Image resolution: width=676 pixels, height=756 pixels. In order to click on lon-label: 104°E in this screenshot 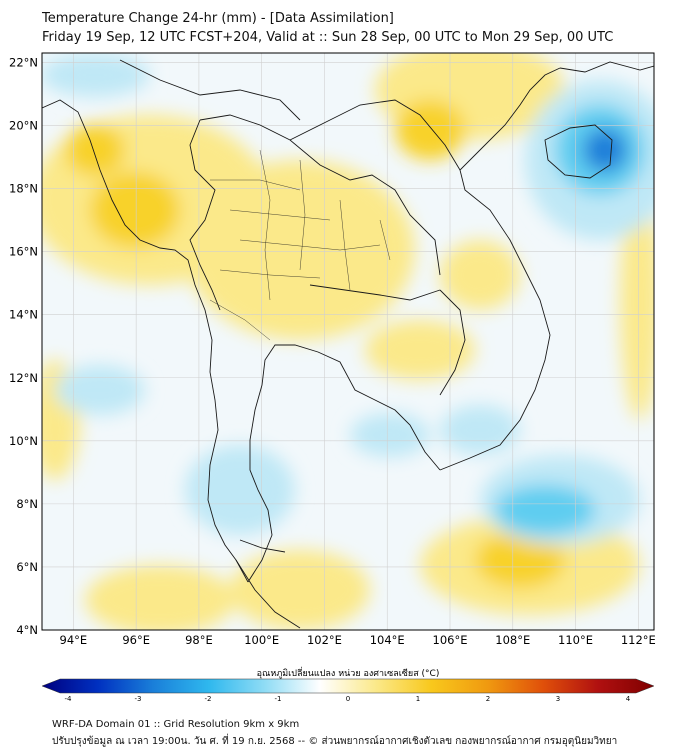, I will do `click(387, 640)`.